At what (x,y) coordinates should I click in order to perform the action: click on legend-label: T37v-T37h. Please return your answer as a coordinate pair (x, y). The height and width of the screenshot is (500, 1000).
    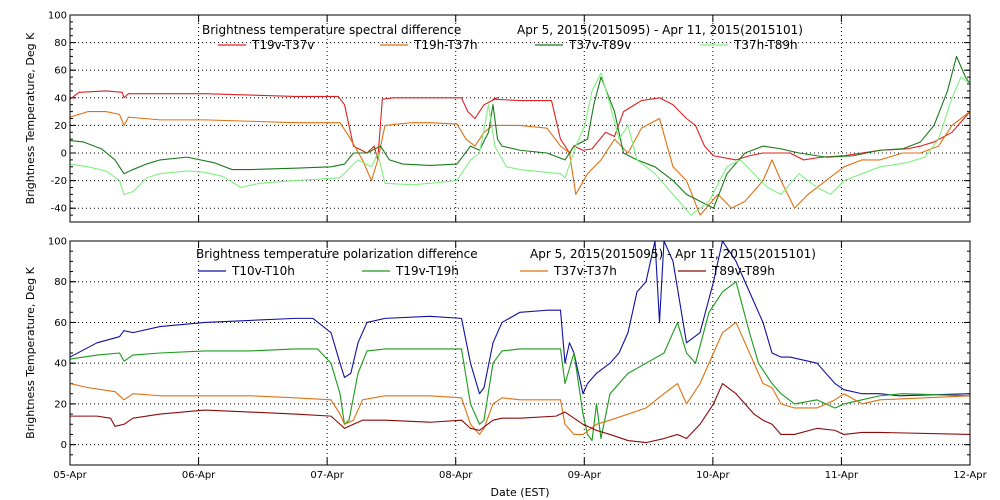
    Looking at the image, I should click on (585, 271).